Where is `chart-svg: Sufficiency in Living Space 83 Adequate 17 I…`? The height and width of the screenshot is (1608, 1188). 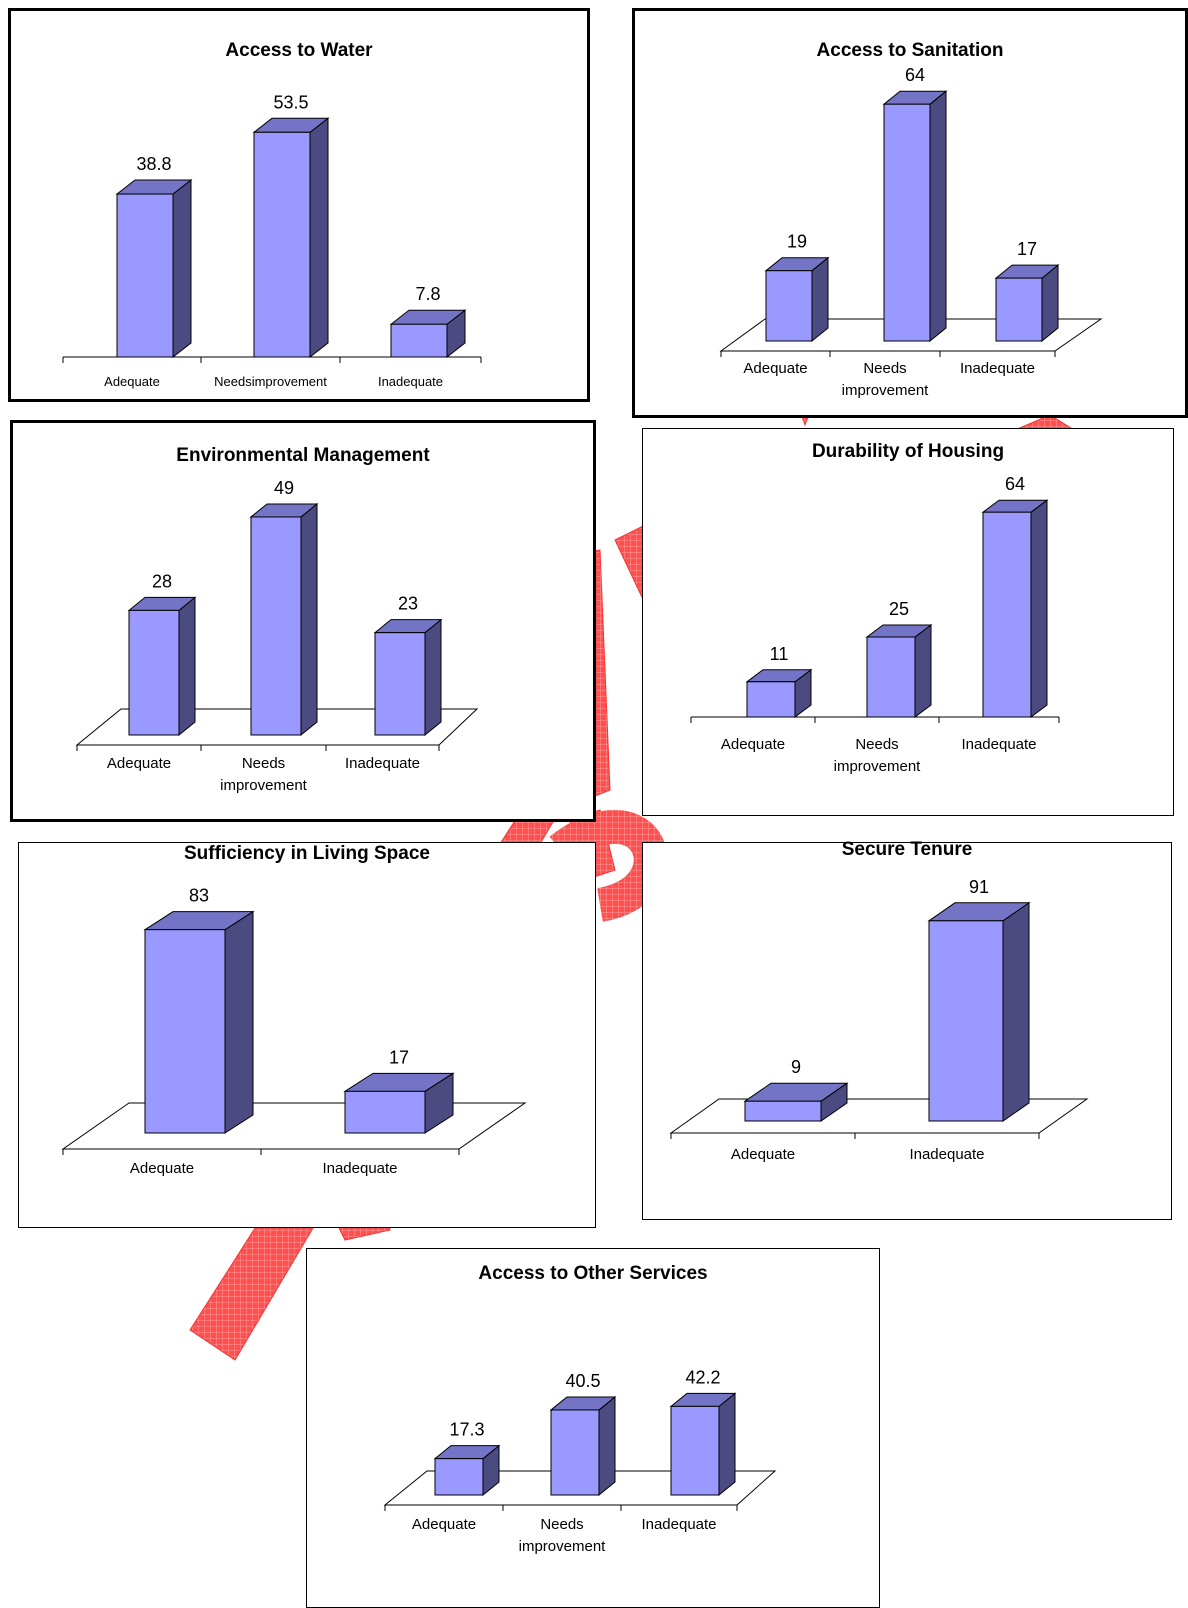
chart-svg: Sufficiency in Living Space 83 Adequate 17 I… is located at coordinates (294, 1010).